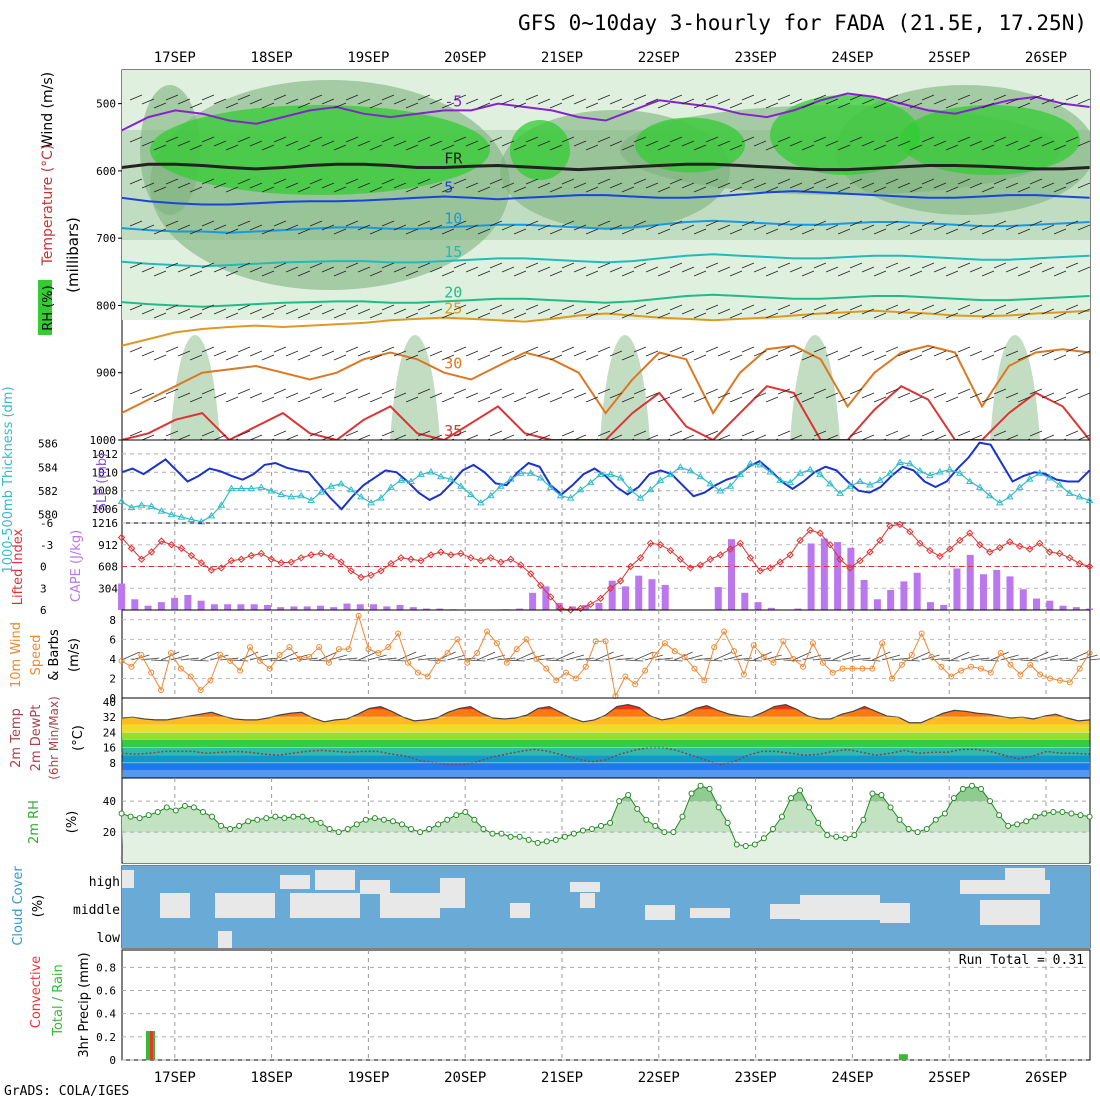  Describe the element at coordinates (84, 1004) in the screenshot. I see `axis-label: 3hr Precip (mm)` at that location.